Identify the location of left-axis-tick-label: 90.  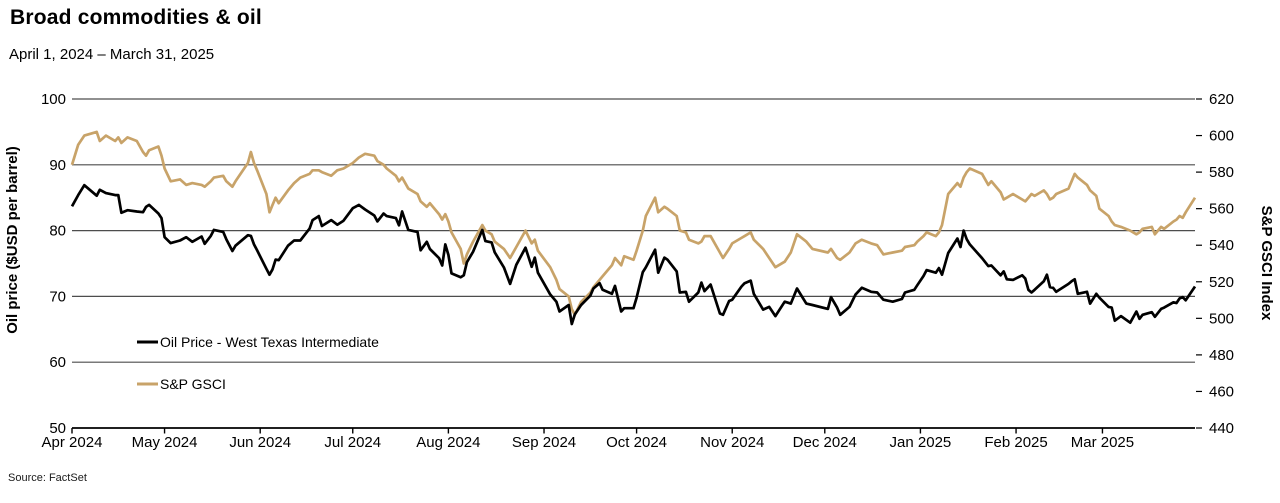
(57, 165).